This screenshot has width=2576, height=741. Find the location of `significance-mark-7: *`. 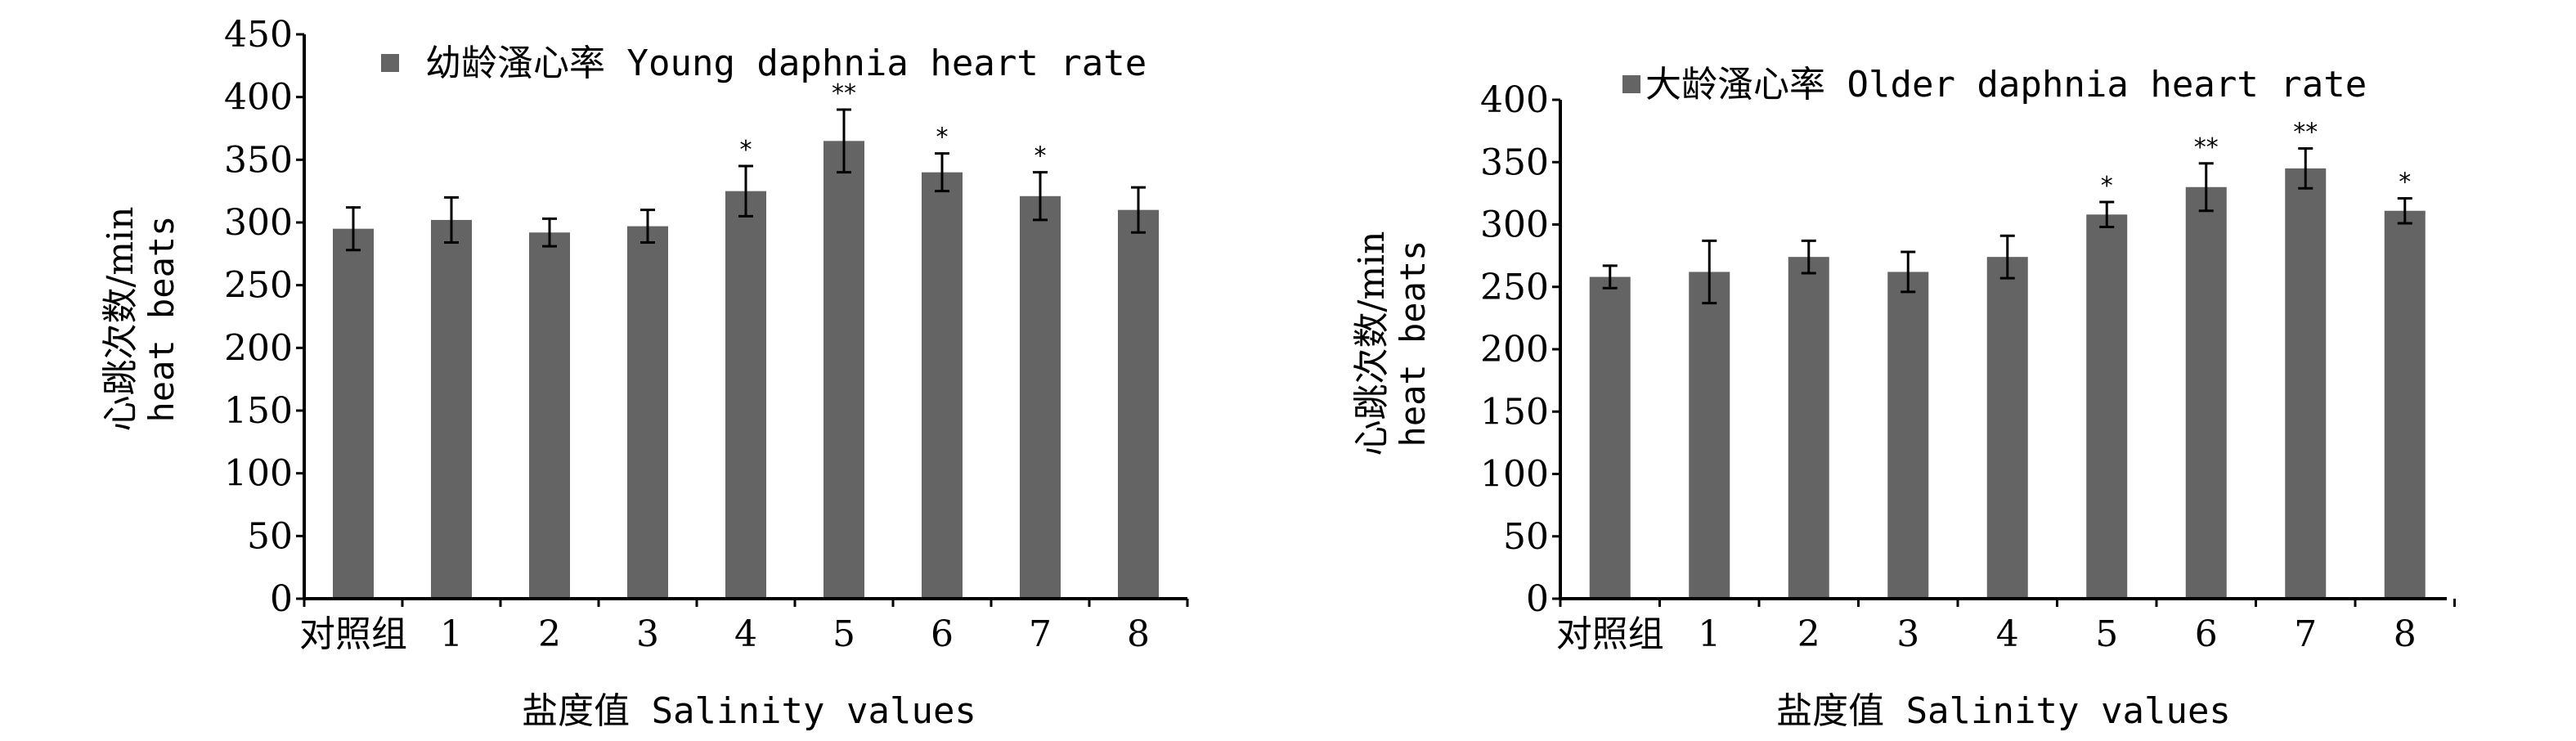

significance-mark-7: * is located at coordinates (1040, 156).